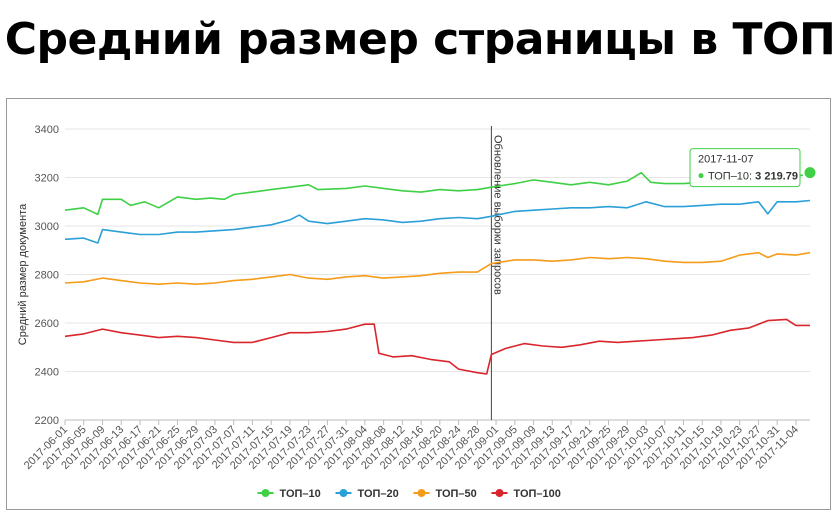  What do you see at coordinates (810, 173) in the screenshot?
I see `highlight-point` at bounding box center [810, 173].